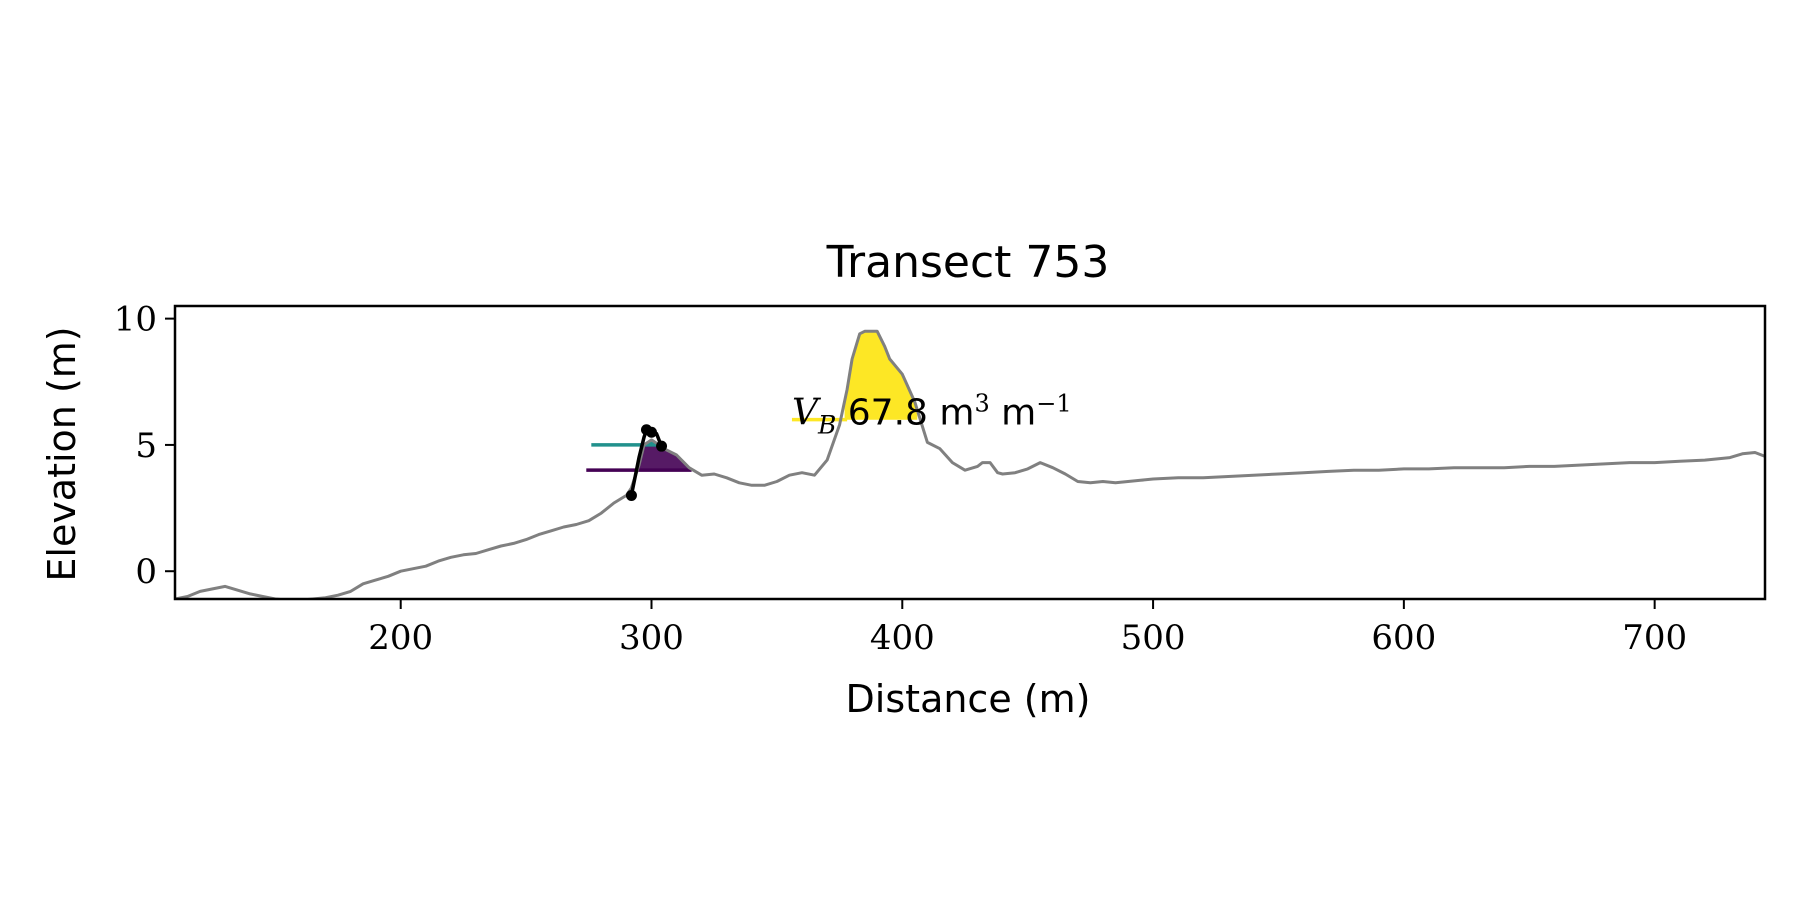  I want to click on annotation-part: m, so click(1013, 413).